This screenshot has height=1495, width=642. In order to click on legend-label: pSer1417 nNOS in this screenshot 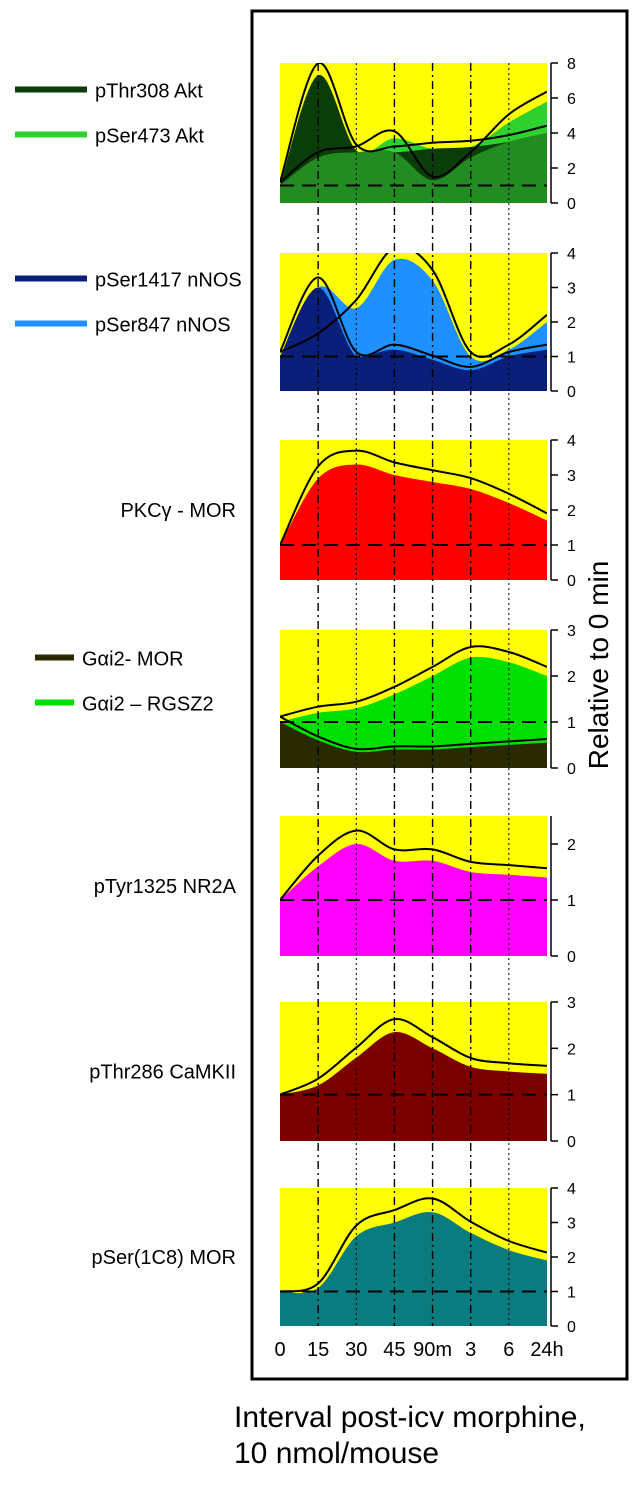, I will do `click(168, 281)`.